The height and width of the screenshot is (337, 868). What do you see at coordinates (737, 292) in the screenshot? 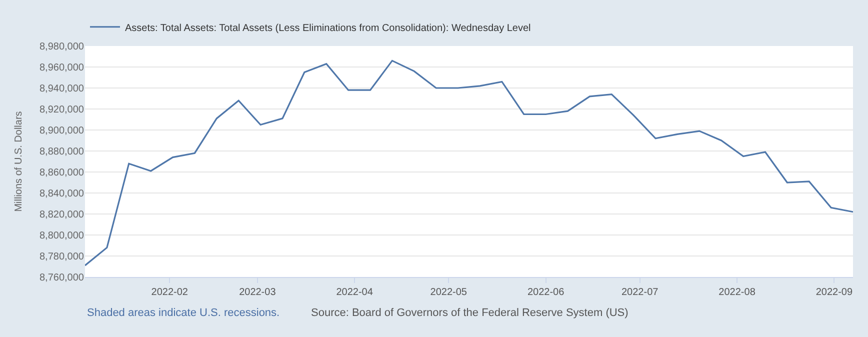
I see `x-tick-label: 2022-08` at bounding box center [737, 292].